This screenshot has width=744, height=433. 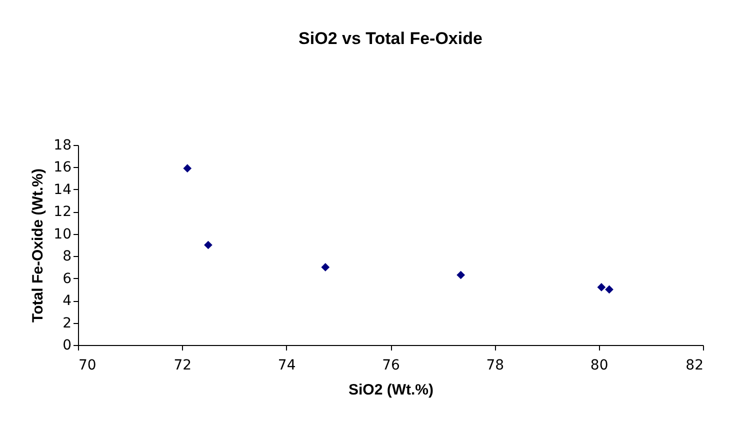 What do you see at coordinates (183, 366) in the screenshot?
I see `x-tick-label: 72` at bounding box center [183, 366].